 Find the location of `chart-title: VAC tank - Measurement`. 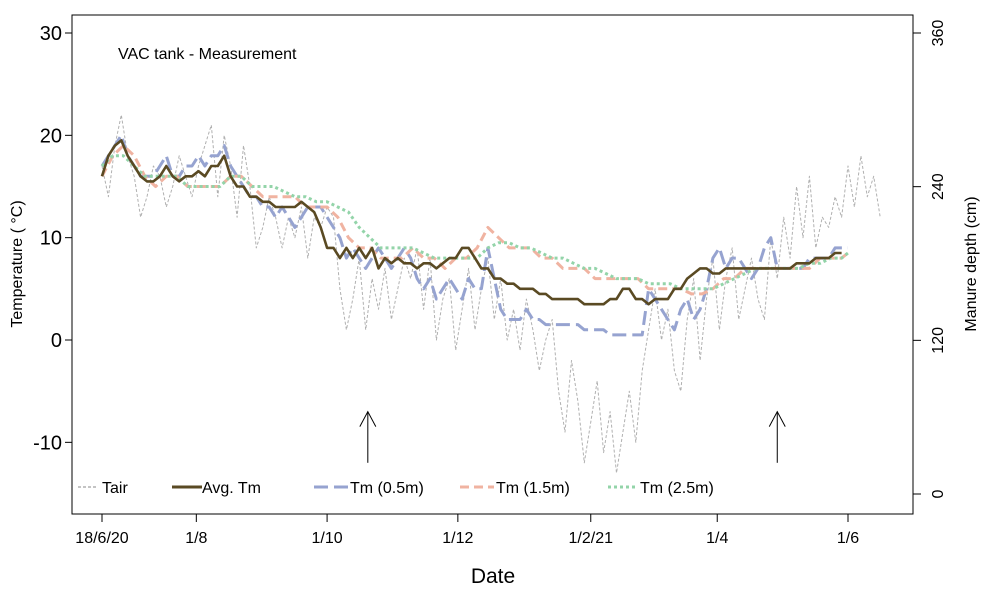

chart-title: VAC tank - Measurement is located at coordinates (207, 54).